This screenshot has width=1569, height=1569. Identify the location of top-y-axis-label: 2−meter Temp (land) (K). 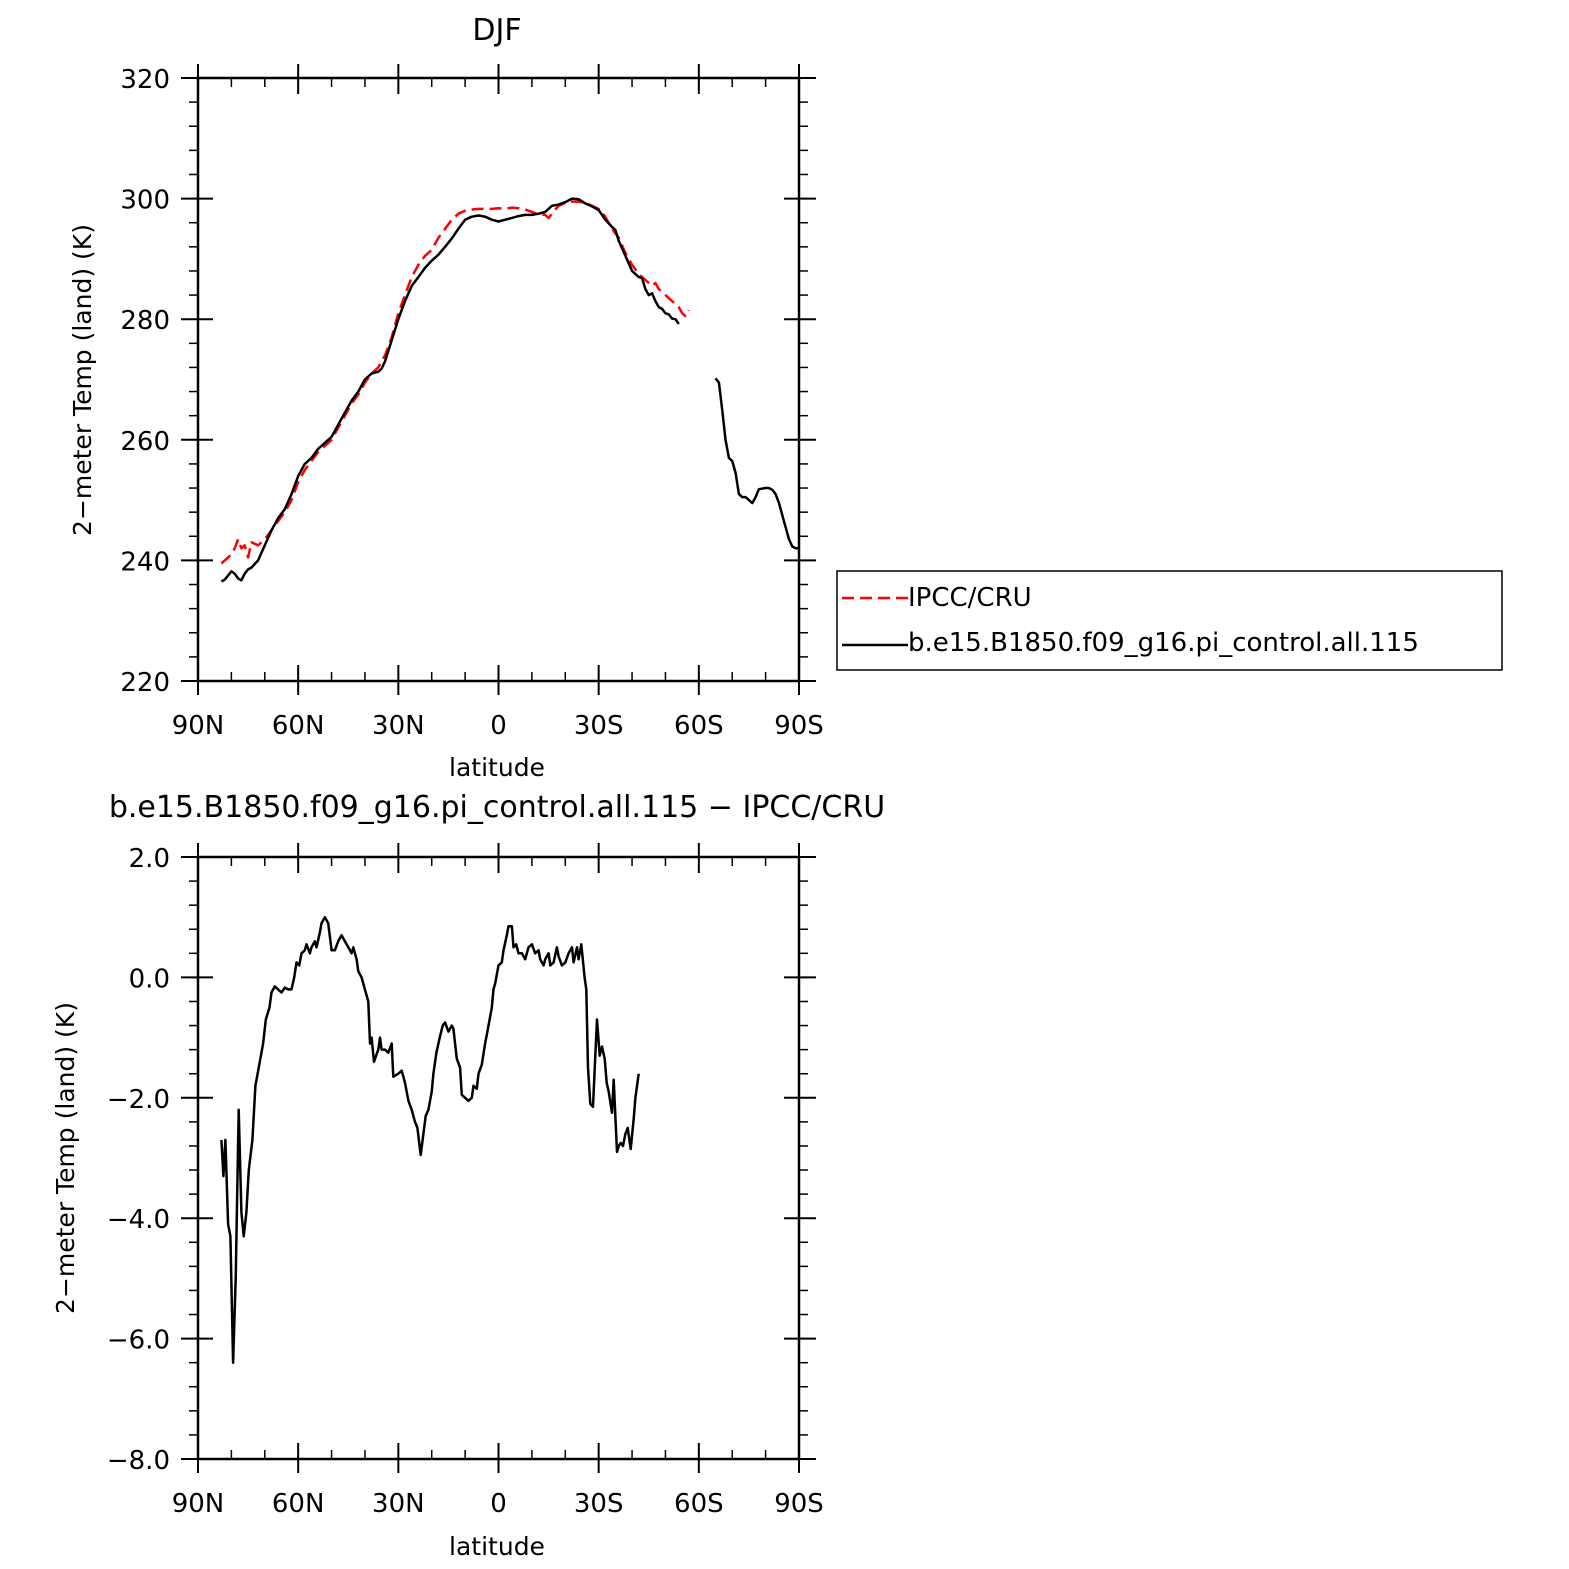
(82, 380).